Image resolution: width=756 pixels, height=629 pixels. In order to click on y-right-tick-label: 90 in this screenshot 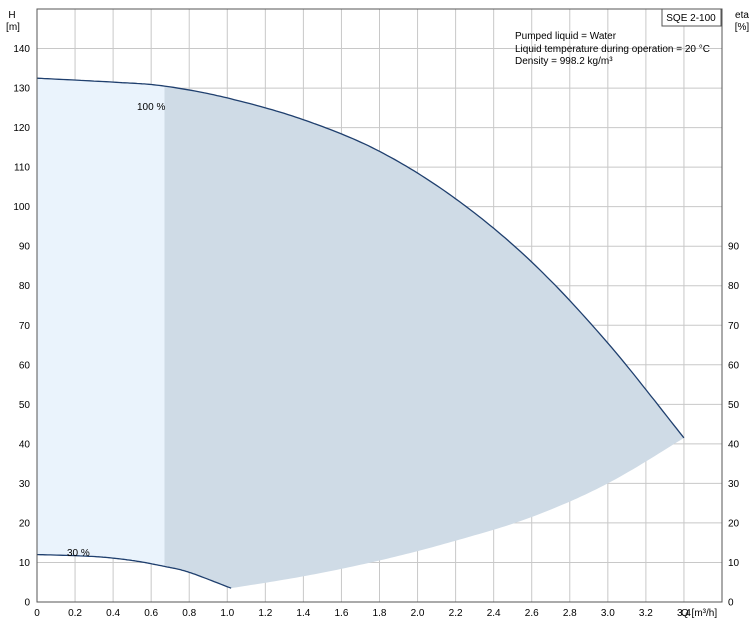, I will do `click(734, 247)`.